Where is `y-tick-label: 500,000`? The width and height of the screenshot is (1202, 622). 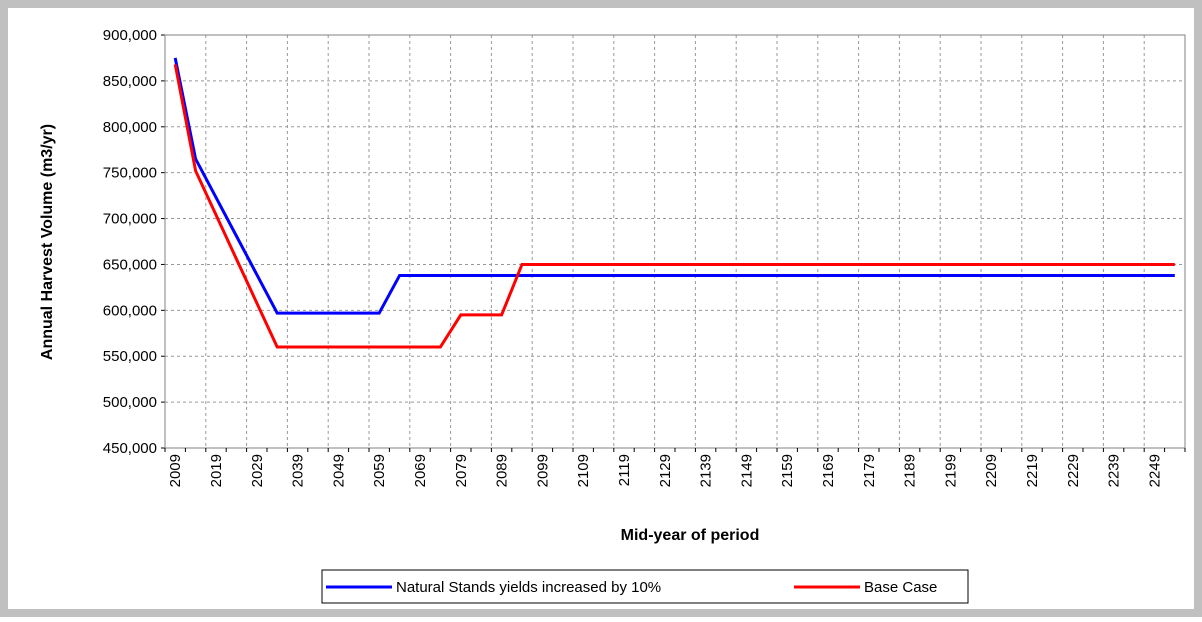 y-tick-label: 500,000 is located at coordinates (130, 402).